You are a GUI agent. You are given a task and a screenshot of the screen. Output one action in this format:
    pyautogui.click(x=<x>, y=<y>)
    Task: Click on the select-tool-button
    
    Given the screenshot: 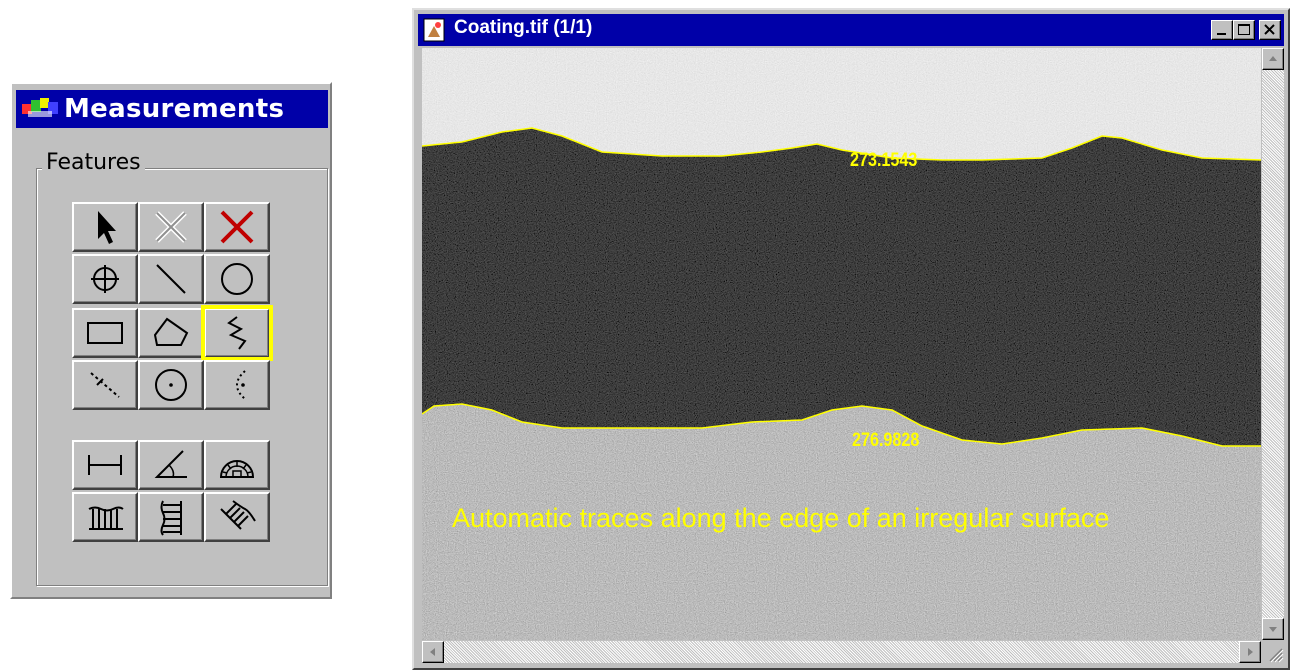 What is the action you would take?
    pyautogui.click(x=105, y=227)
    